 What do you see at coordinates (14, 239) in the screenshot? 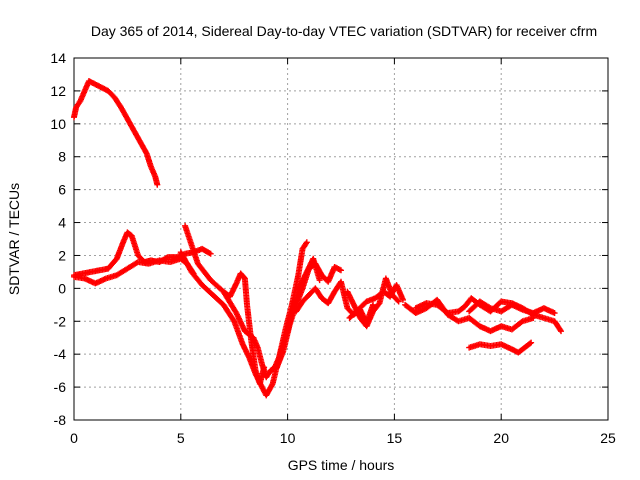
I see `y-axis-label: SDTVAR / TECUs` at bounding box center [14, 239].